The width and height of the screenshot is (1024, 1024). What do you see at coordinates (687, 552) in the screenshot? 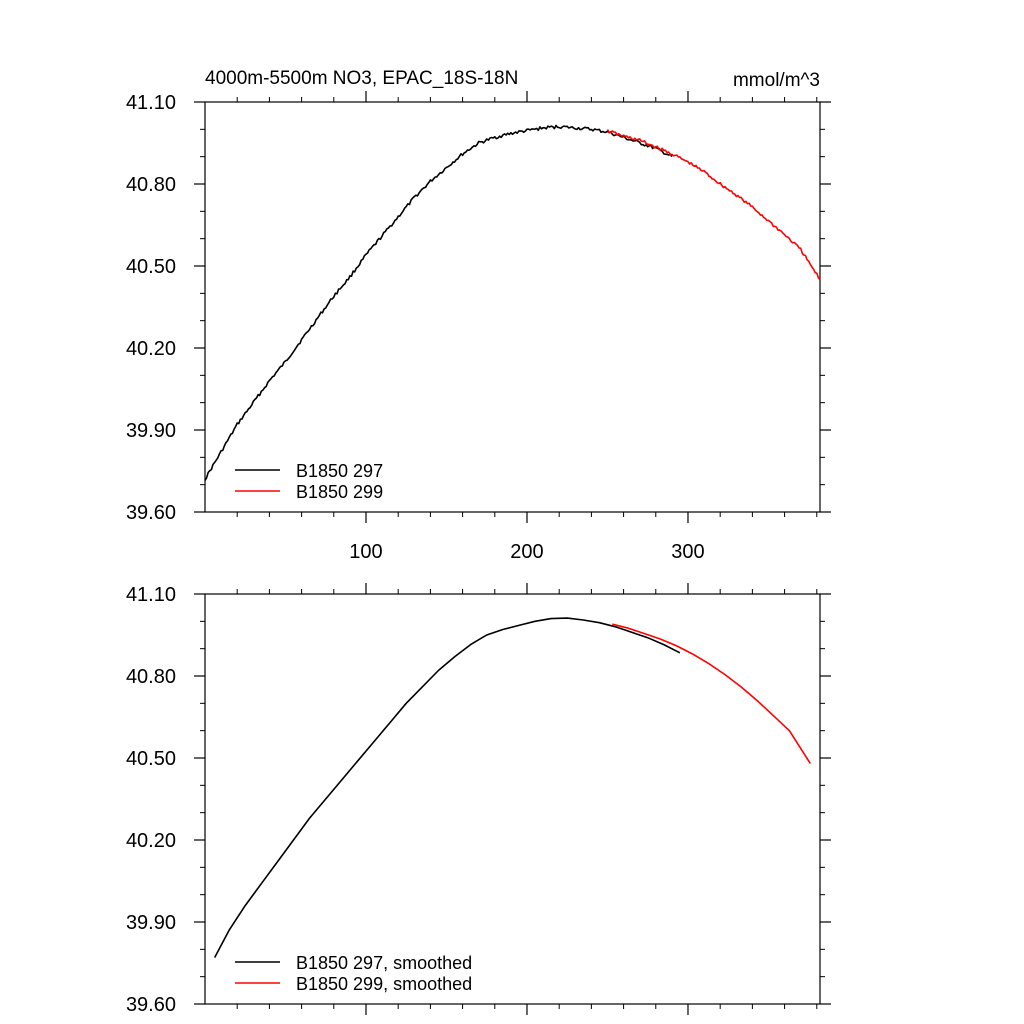
I see `x-tick-label: 300` at bounding box center [687, 552].